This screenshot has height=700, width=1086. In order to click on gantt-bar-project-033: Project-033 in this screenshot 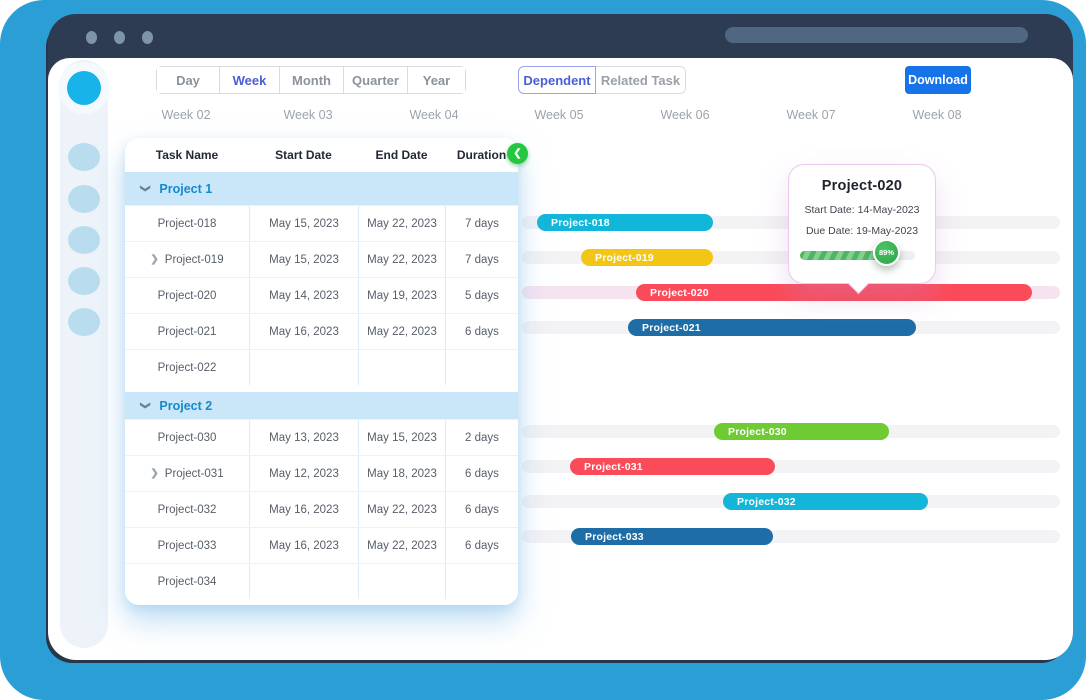, I will do `click(672, 536)`.